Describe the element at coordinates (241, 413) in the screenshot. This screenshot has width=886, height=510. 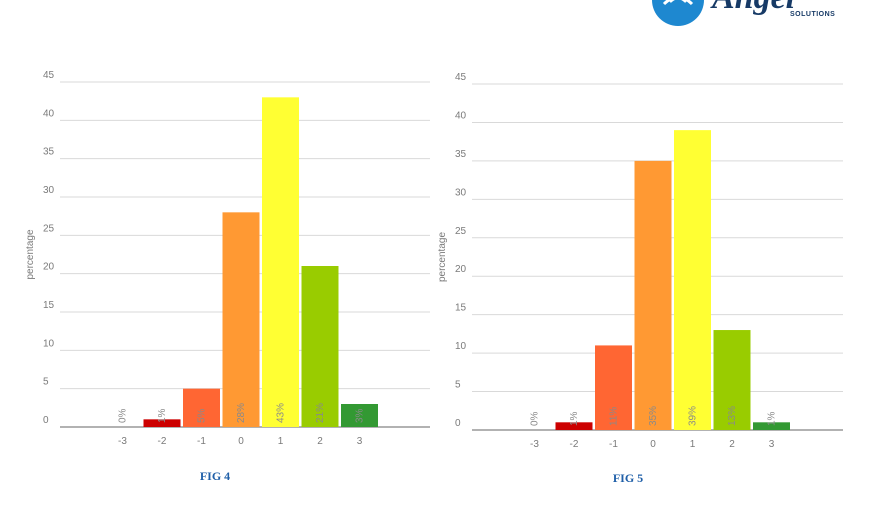
I see `data-label: 28%` at that location.